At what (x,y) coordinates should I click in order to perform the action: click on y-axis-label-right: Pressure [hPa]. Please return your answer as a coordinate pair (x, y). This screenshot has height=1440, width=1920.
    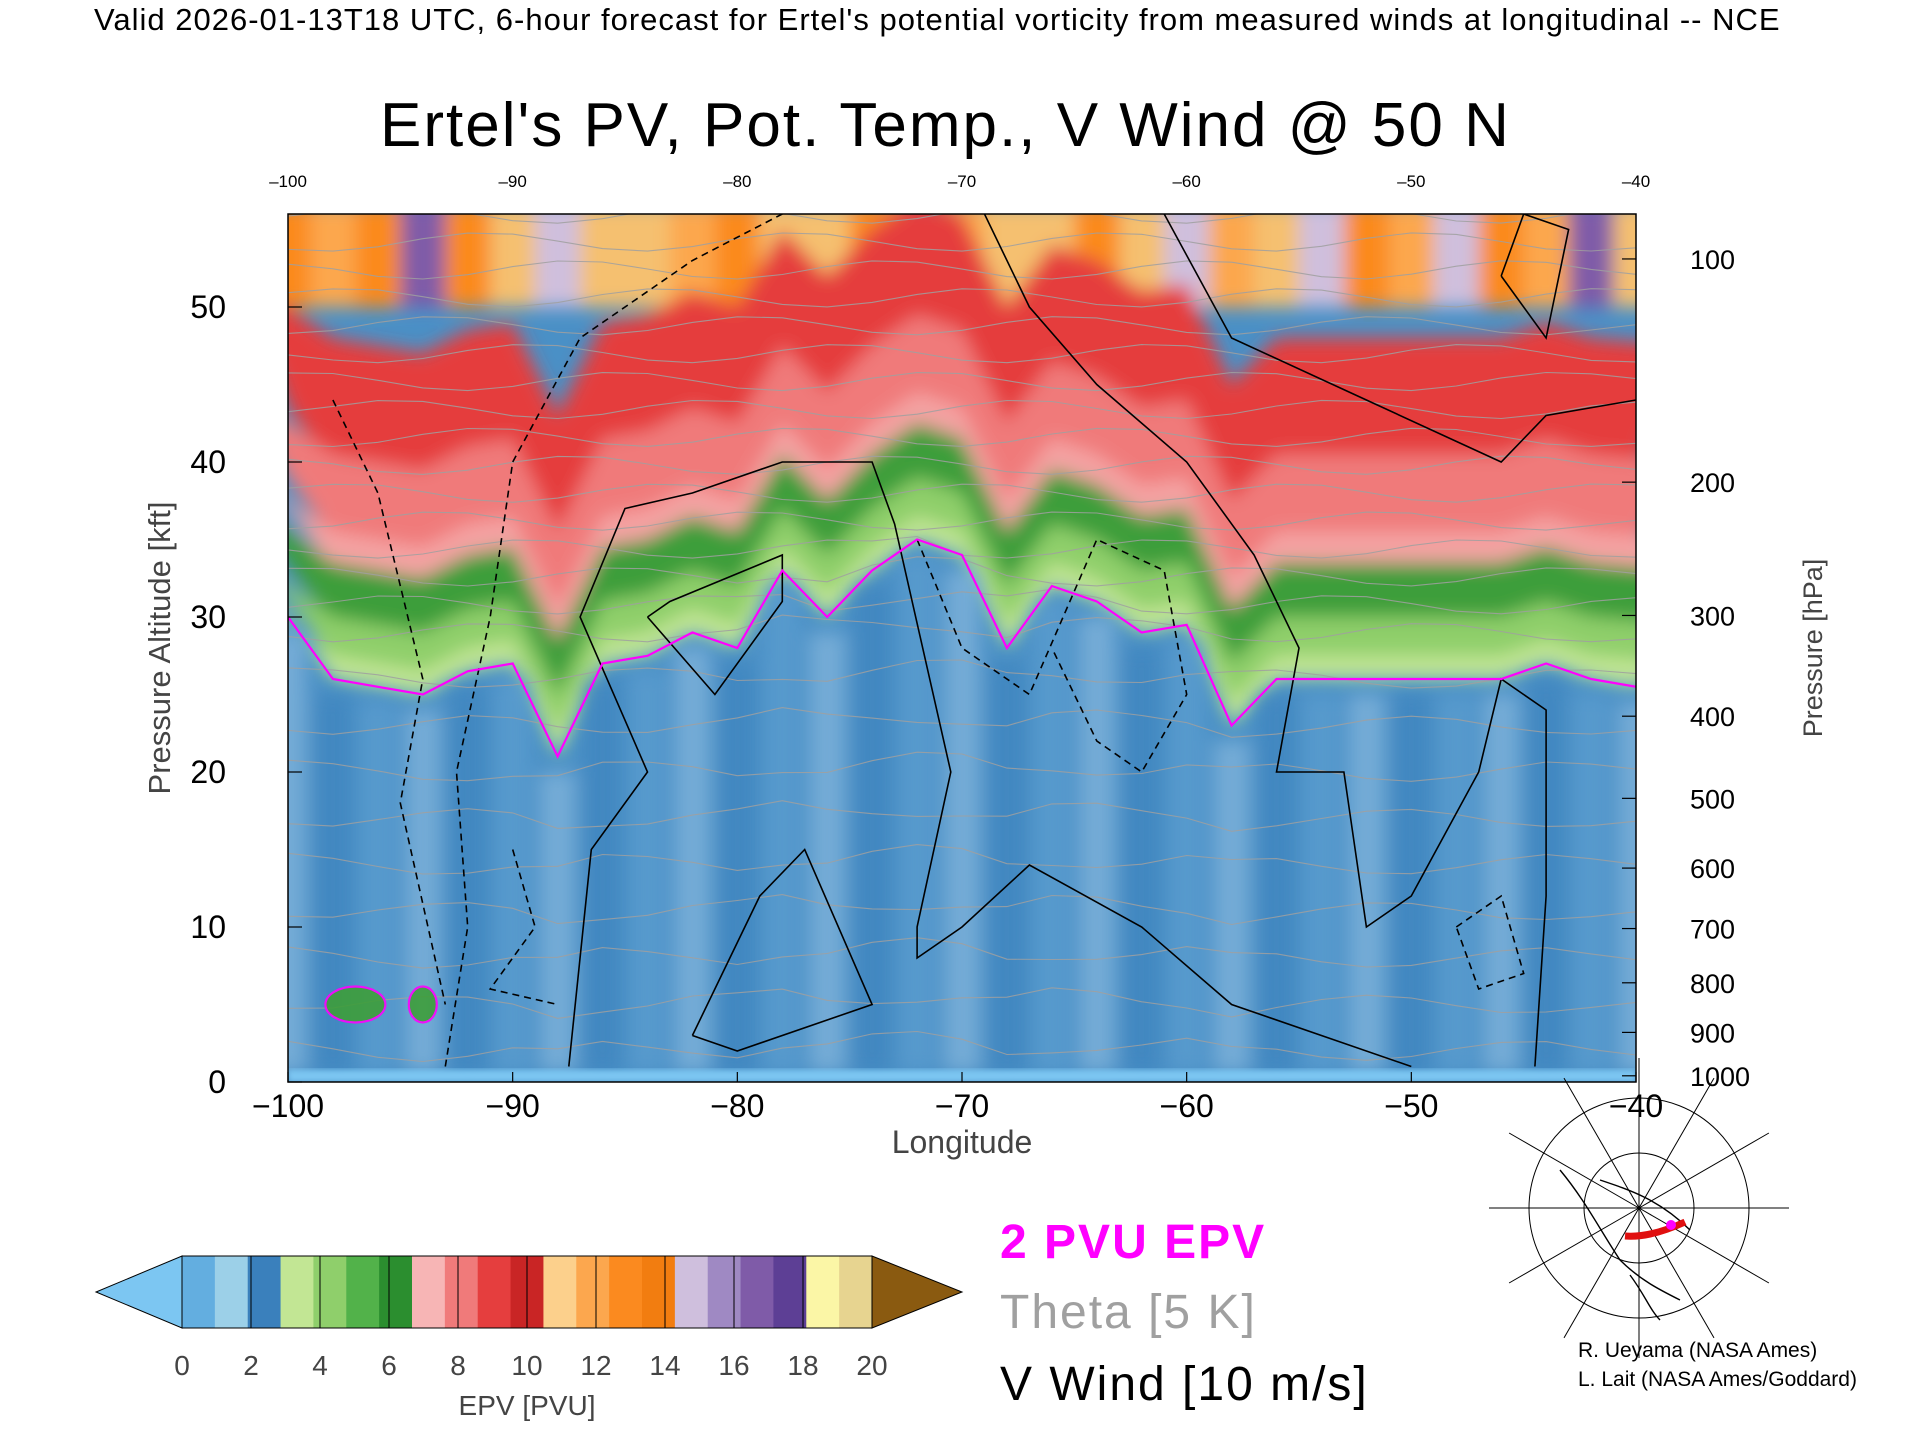
    Looking at the image, I should click on (1813, 648).